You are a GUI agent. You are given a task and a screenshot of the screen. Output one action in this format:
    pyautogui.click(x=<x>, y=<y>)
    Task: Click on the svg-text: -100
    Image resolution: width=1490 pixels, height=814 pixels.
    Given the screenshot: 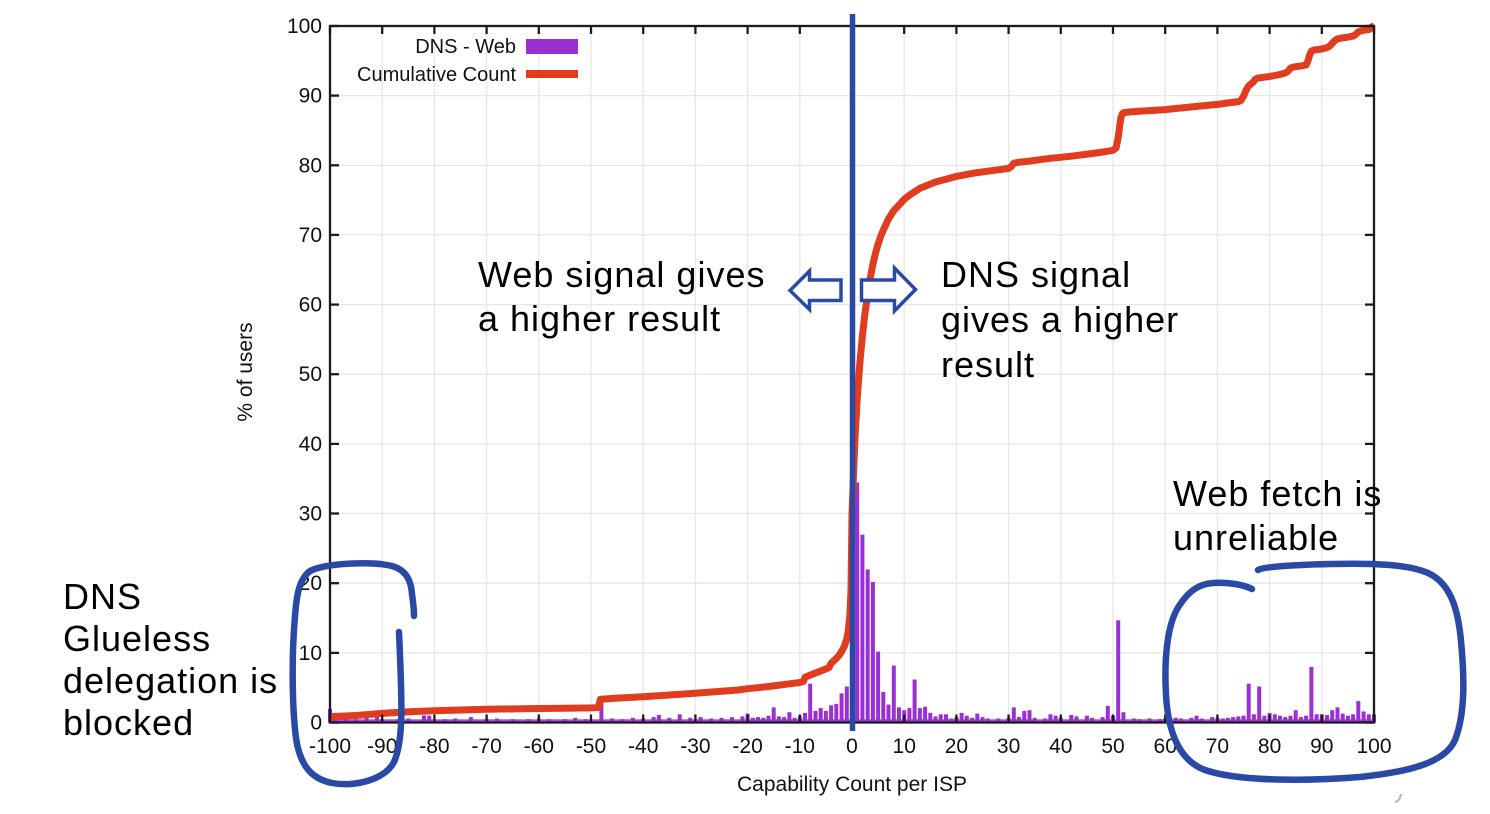 What is the action you would take?
    pyautogui.click(x=330, y=746)
    